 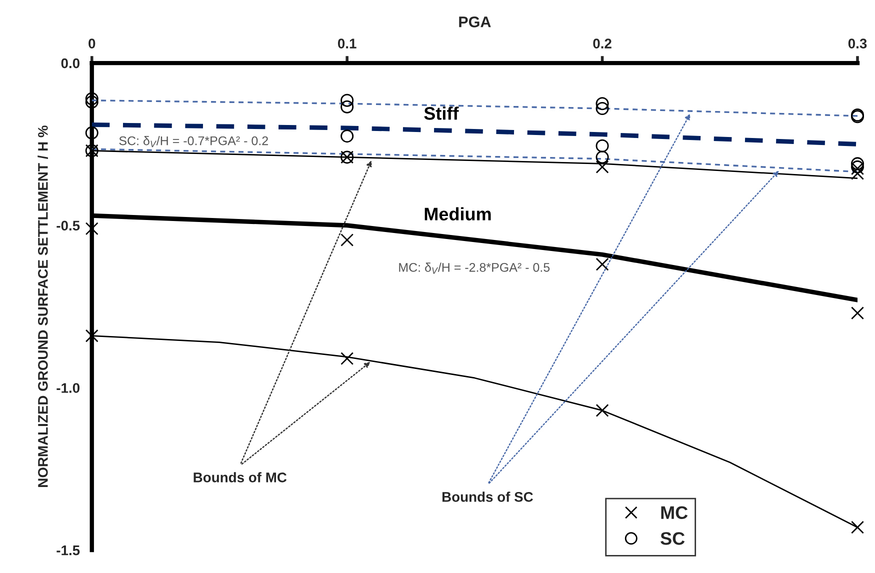 What do you see at coordinates (240, 477) in the screenshot?
I see `annotation: Bounds of MC` at bounding box center [240, 477].